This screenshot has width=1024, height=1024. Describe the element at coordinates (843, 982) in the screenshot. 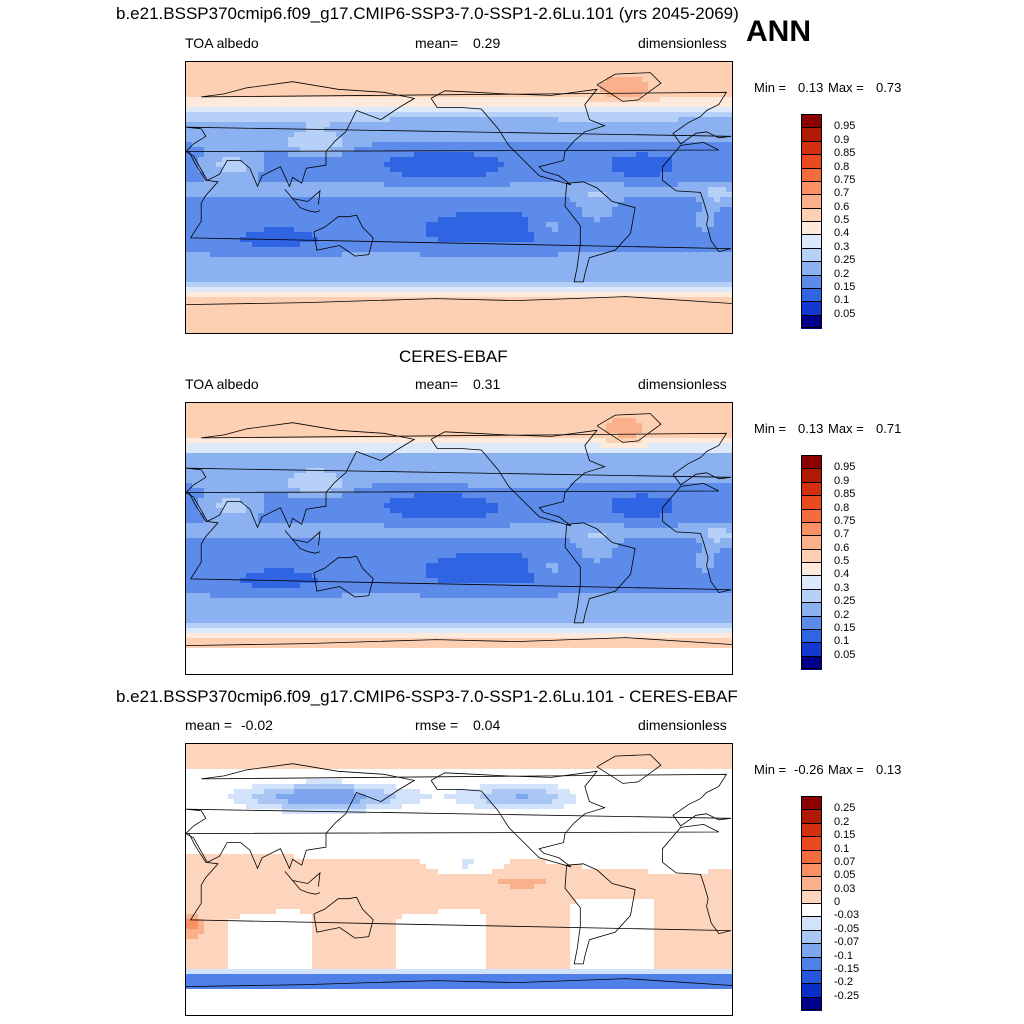

I see `colorbar-tick-label: -0.2` at that location.